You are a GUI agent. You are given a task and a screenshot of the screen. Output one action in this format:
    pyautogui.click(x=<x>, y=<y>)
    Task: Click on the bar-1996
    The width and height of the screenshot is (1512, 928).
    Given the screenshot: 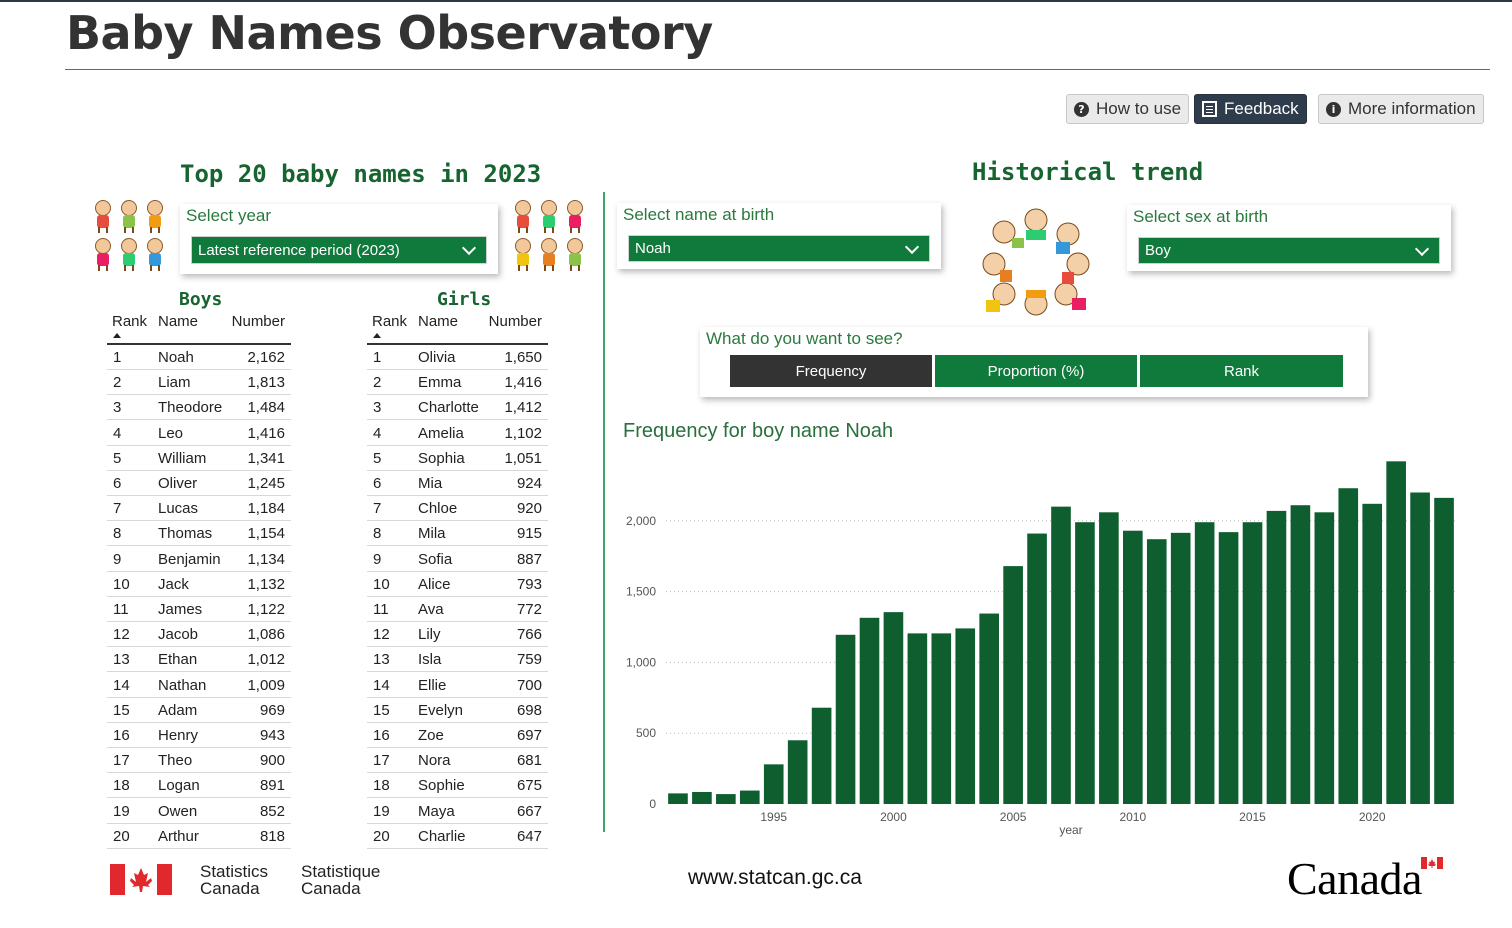 What is the action you would take?
    pyautogui.click(x=797, y=772)
    